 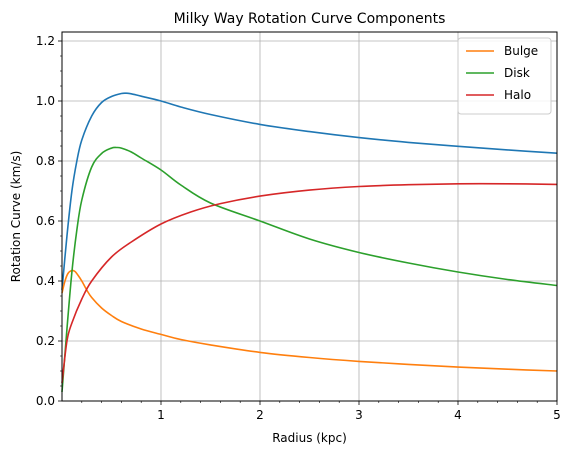 I want to click on x-tick-label: 2, so click(x=260, y=415).